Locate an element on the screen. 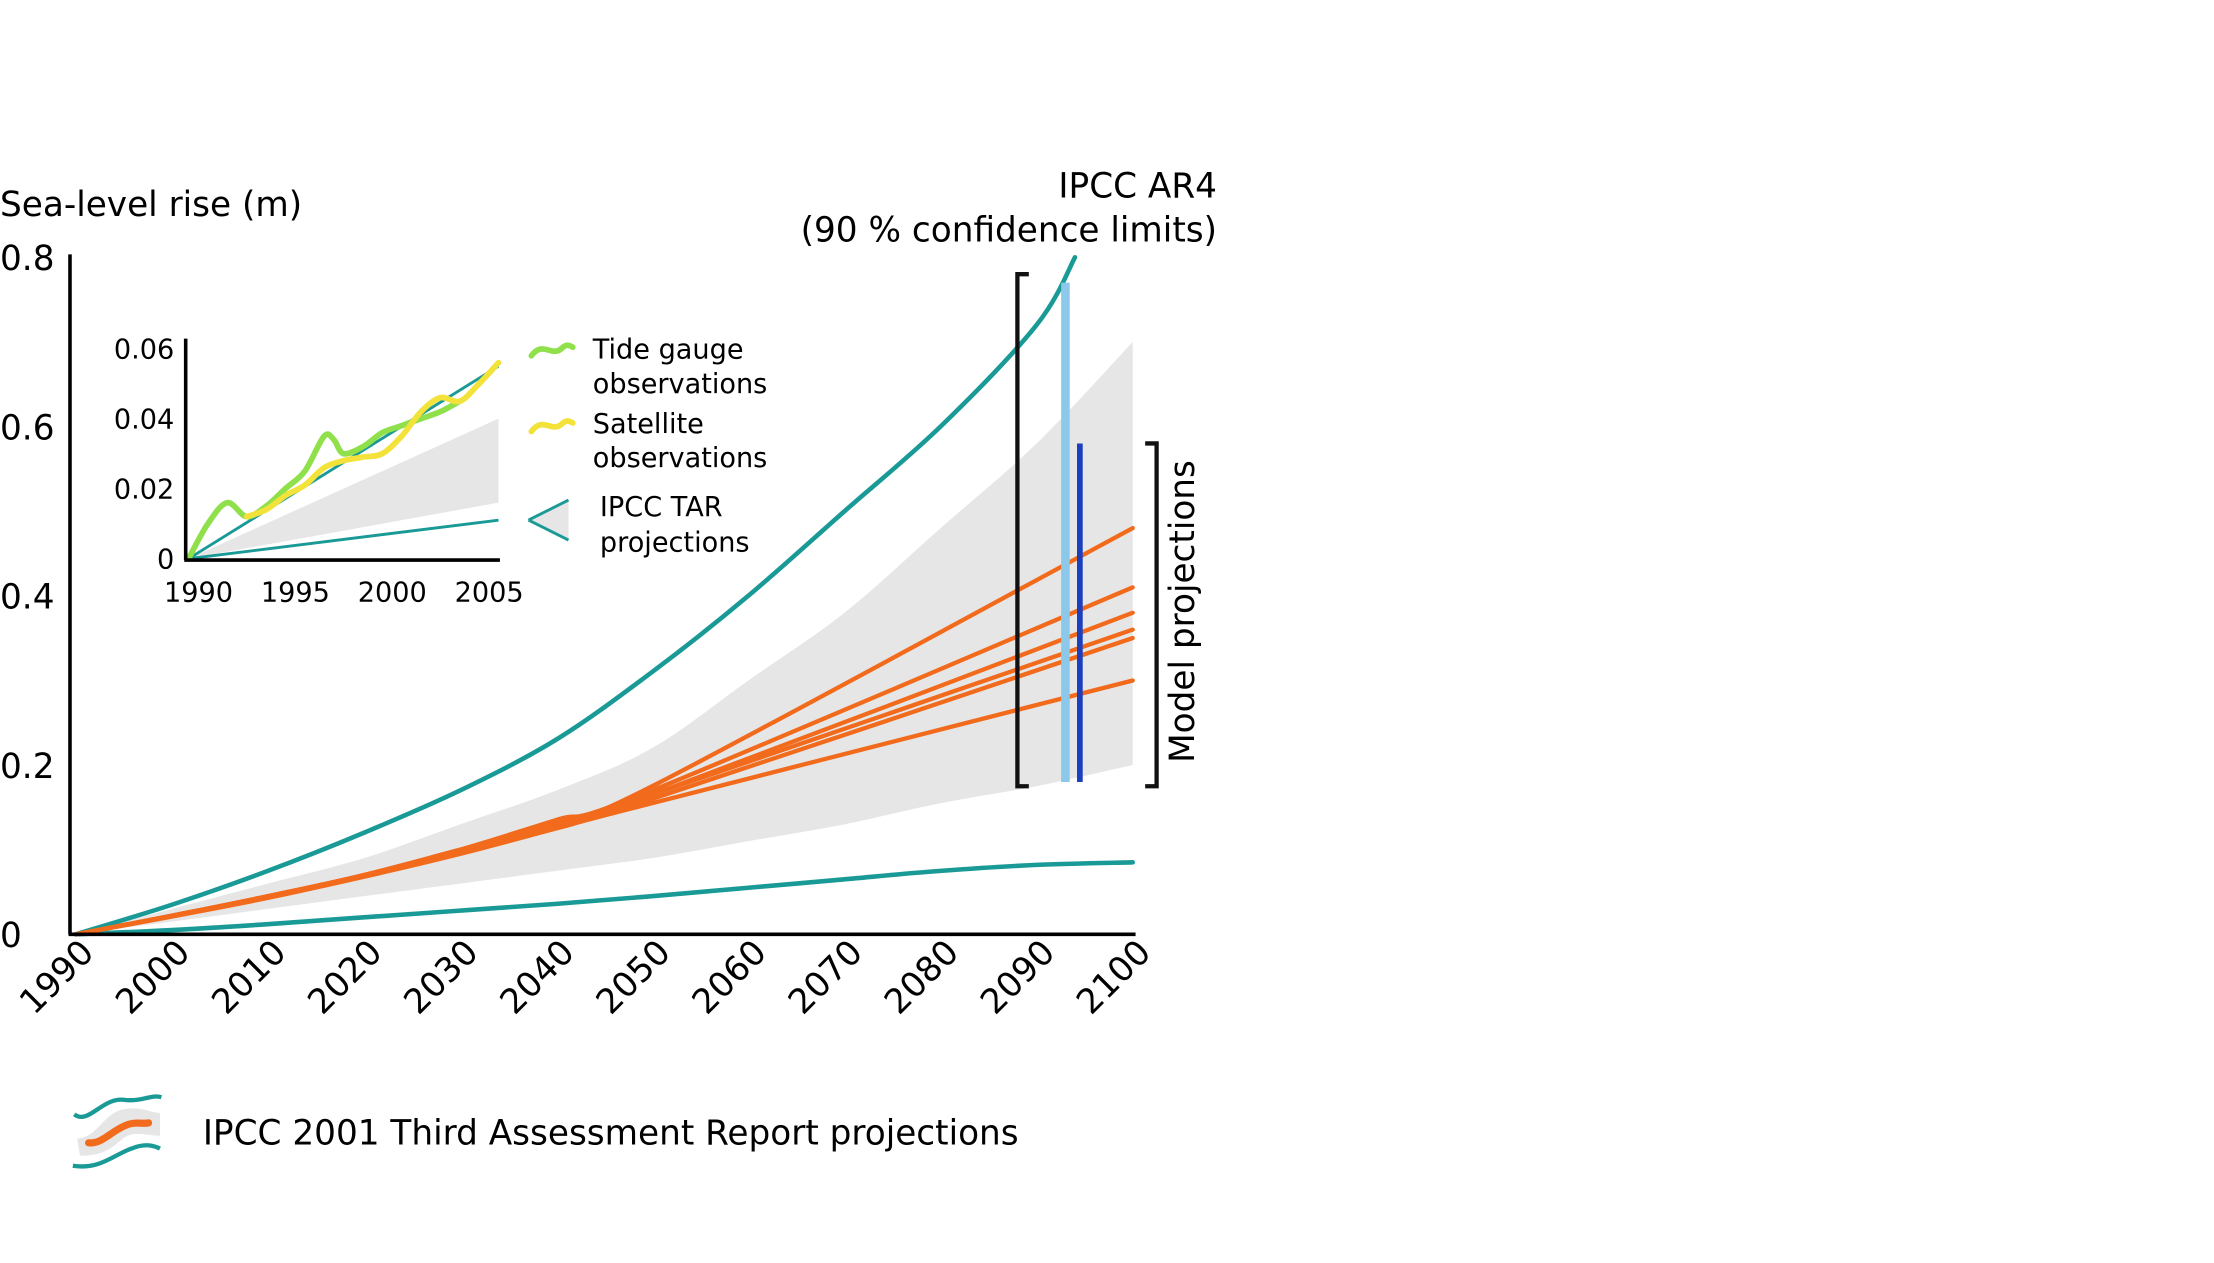 This screenshot has width=2214, height=1263. y-tick-label: 0.2 is located at coordinates (27, 767).